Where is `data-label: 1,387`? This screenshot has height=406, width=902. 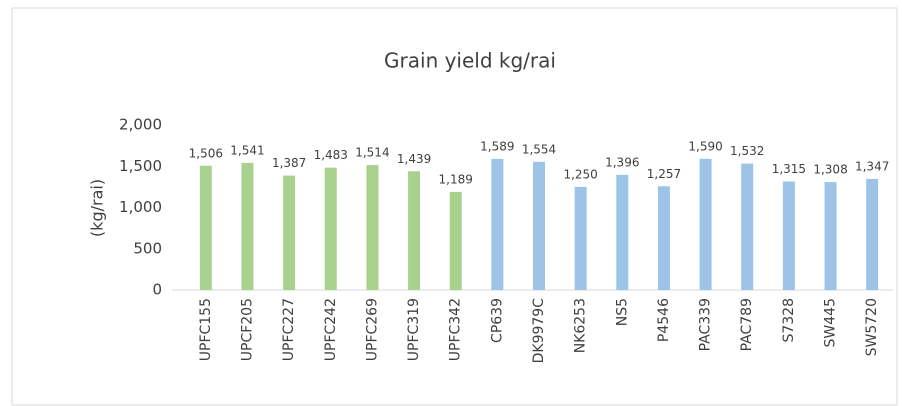
data-label: 1,387 is located at coordinates (289, 163).